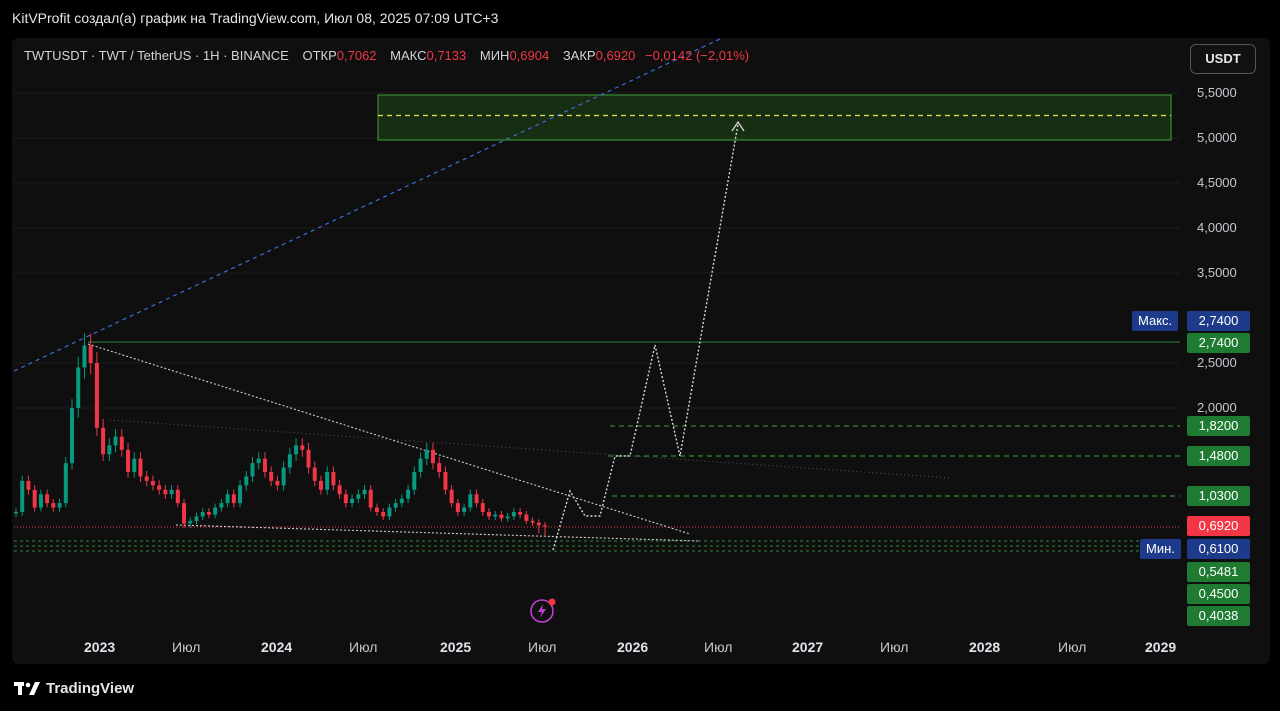 The image size is (1280, 711). What do you see at coordinates (1217, 407) in the screenshot?
I see `price-tick-label: 2,0000` at bounding box center [1217, 407].